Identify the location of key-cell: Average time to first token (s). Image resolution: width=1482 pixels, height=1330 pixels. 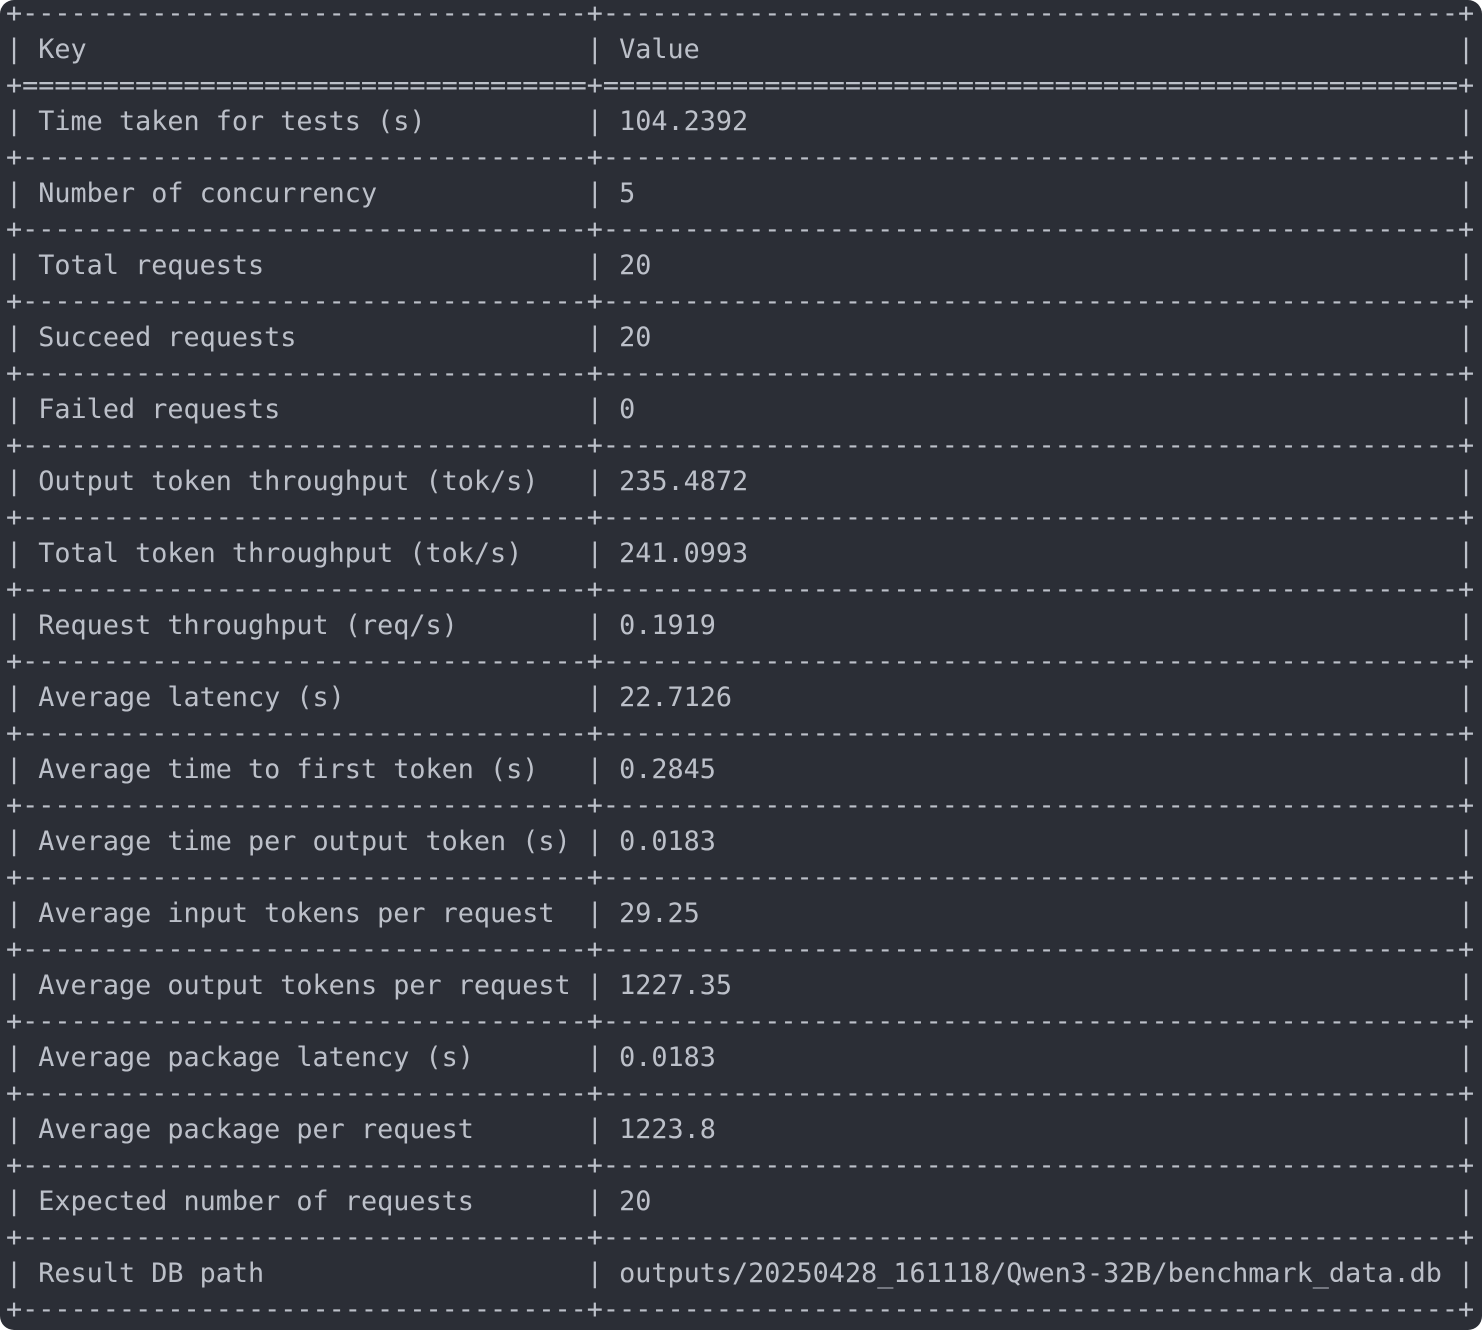
(288, 769).